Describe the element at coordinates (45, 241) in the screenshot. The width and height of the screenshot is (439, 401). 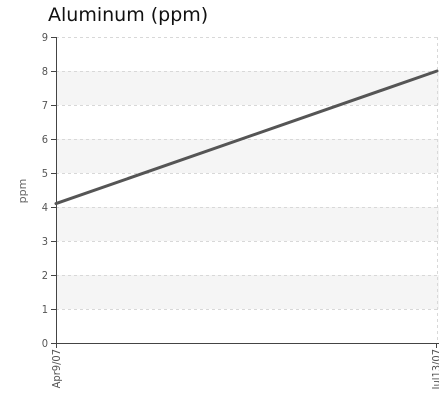
I see `y-tick-label: 3` at that location.